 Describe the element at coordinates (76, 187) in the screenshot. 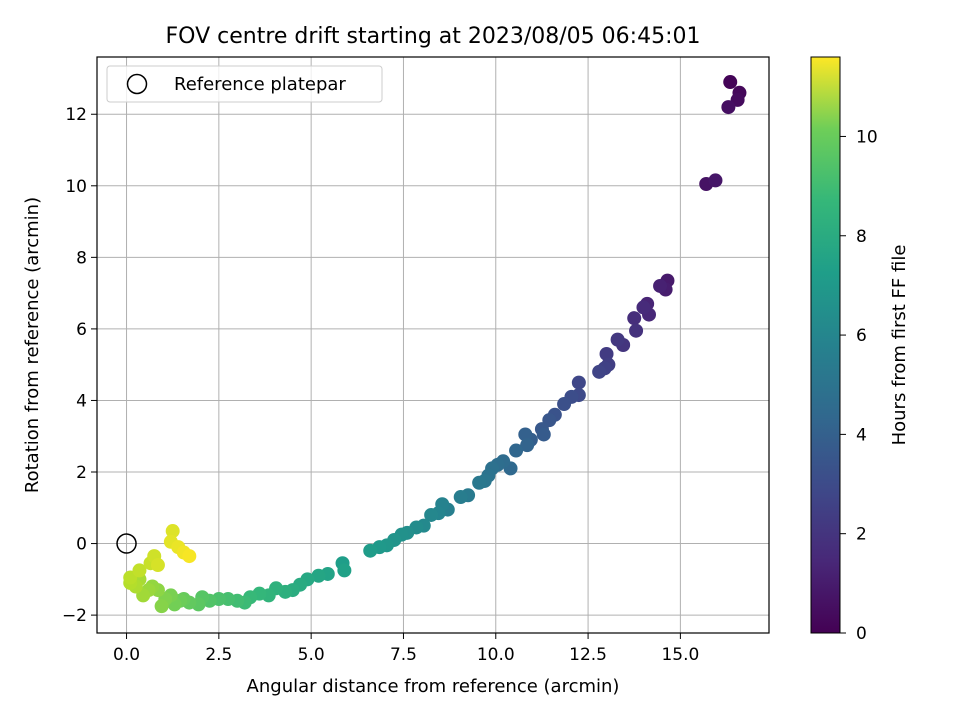

I see `y-tick-label: 10` at that location.